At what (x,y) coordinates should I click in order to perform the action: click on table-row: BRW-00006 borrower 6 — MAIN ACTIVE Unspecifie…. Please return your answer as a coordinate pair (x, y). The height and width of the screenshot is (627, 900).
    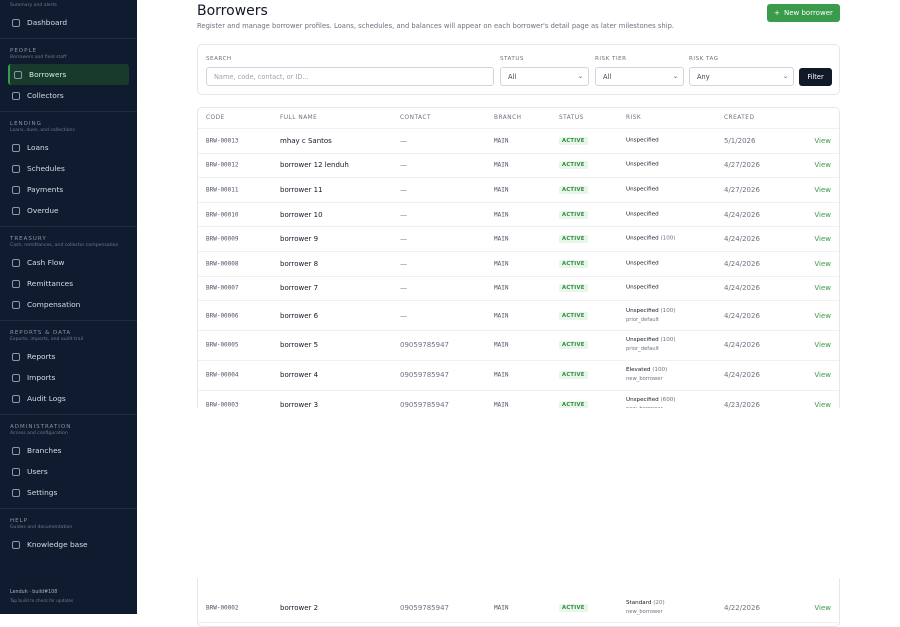
    Looking at the image, I should click on (518, 316).